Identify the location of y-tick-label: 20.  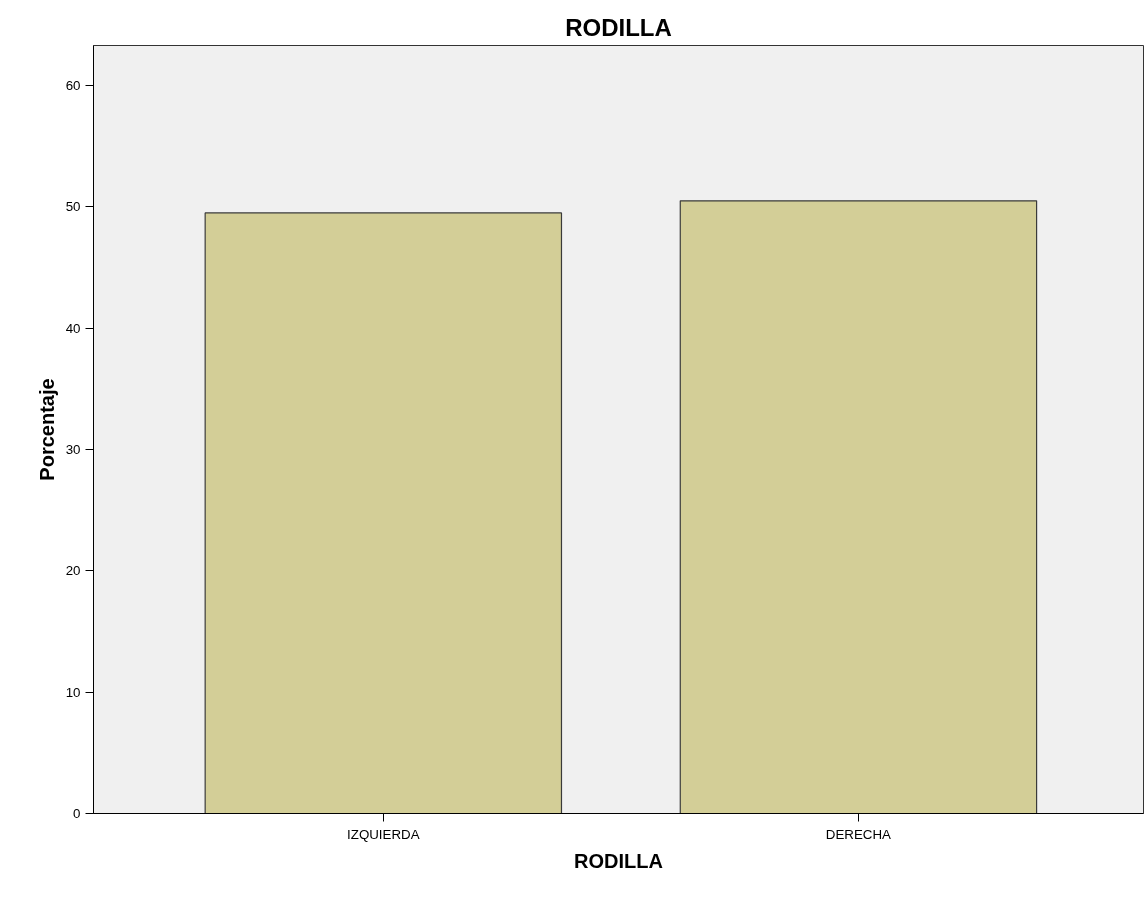
(73, 571).